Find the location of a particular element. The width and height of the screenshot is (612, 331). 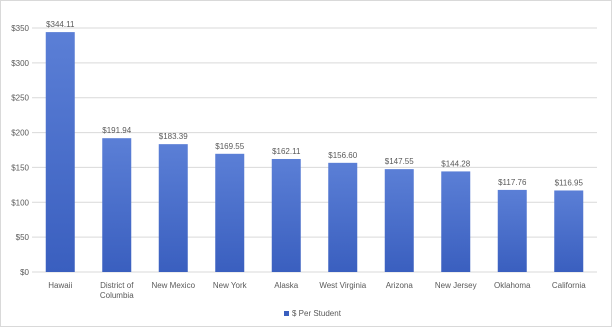

y-tick-label: $200 is located at coordinates (20, 133).